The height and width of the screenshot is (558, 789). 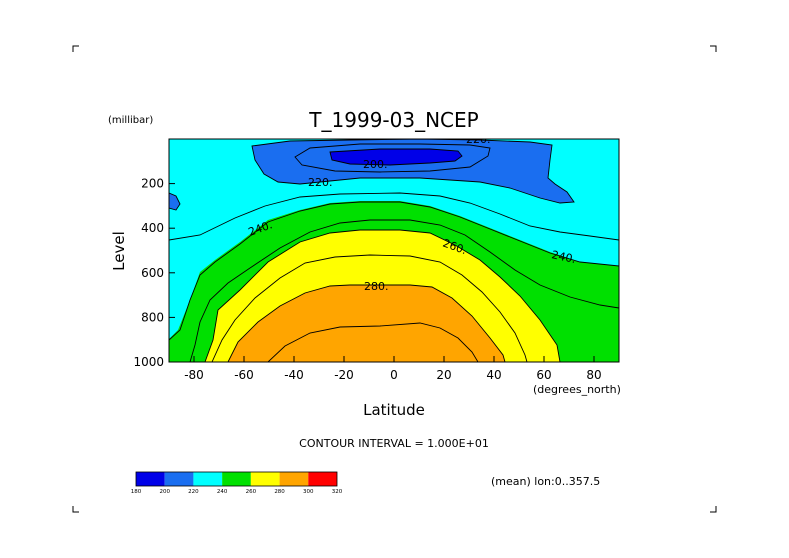 I want to click on y-units-label: (millibar), so click(x=130, y=120).